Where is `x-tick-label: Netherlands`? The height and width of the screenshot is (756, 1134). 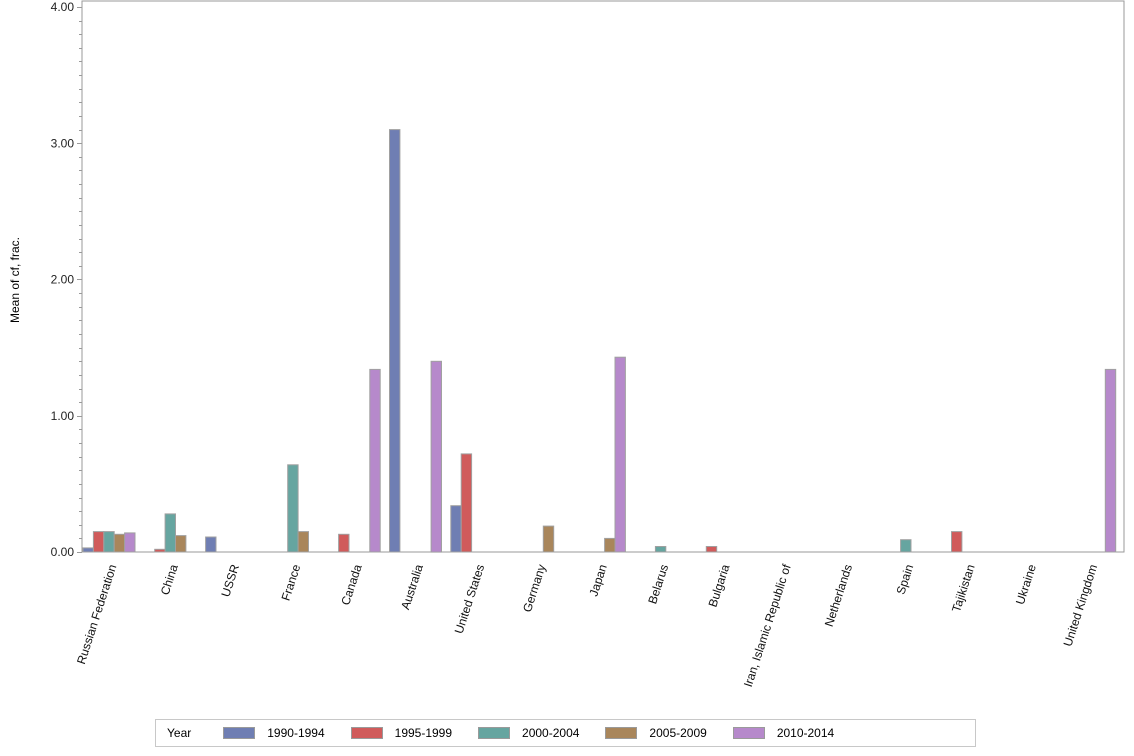 x-tick-label: Netherlands is located at coordinates (838, 596).